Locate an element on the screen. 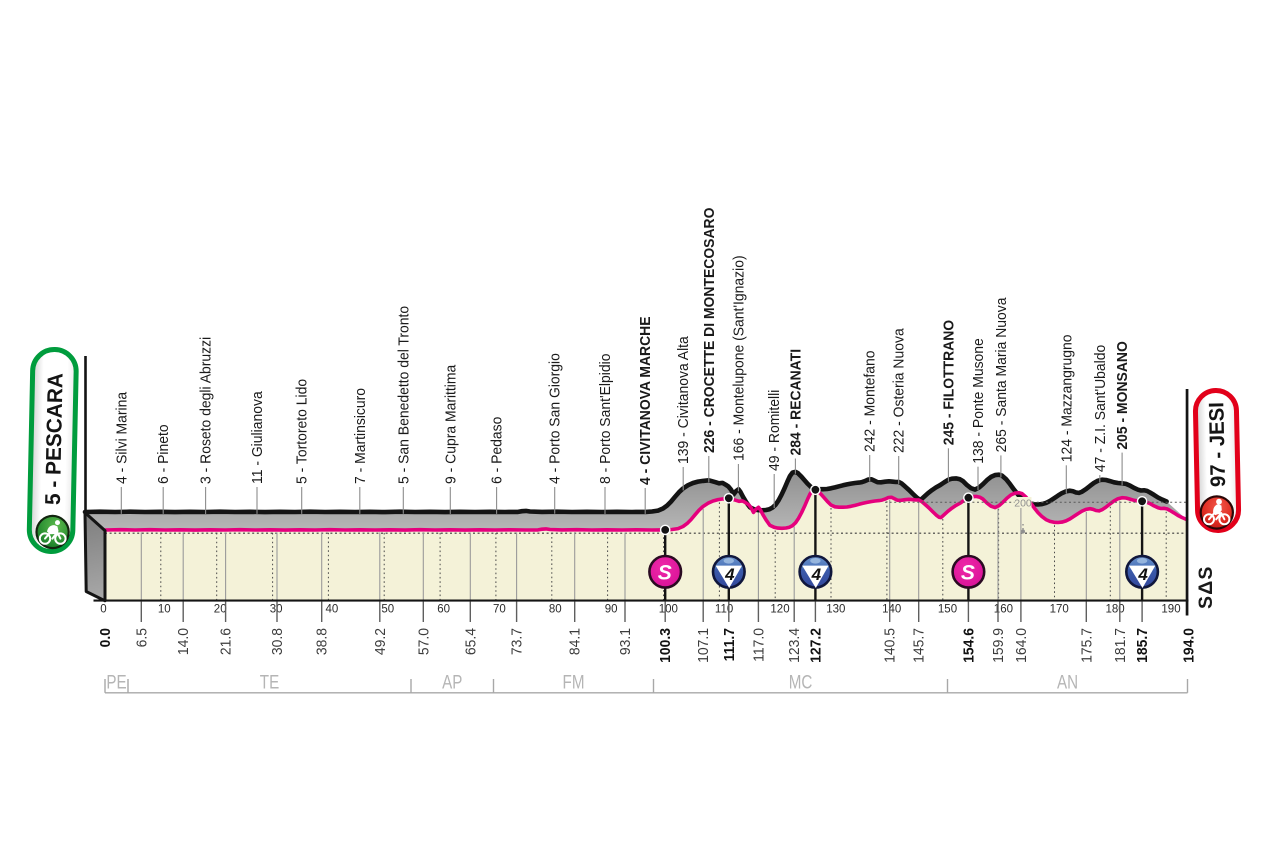 The image size is (1280, 852). svg-text: 170 is located at coordinates (1059, 609).